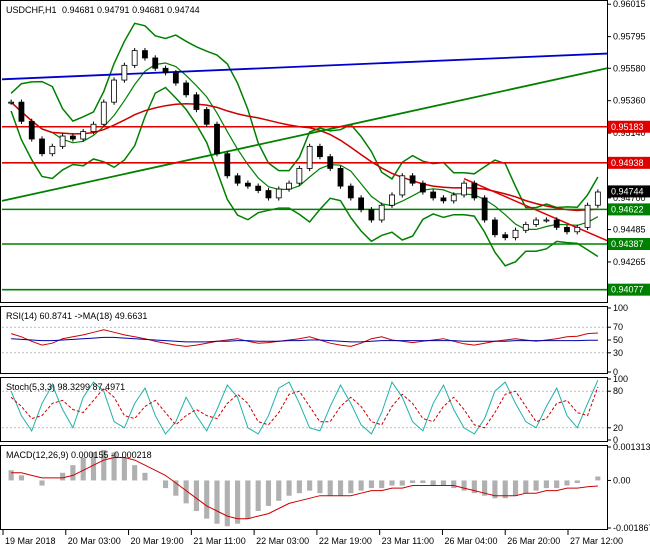  What do you see at coordinates (615, 440) in the screenshot?
I see `stoch-tick-label: 0` at bounding box center [615, 440].